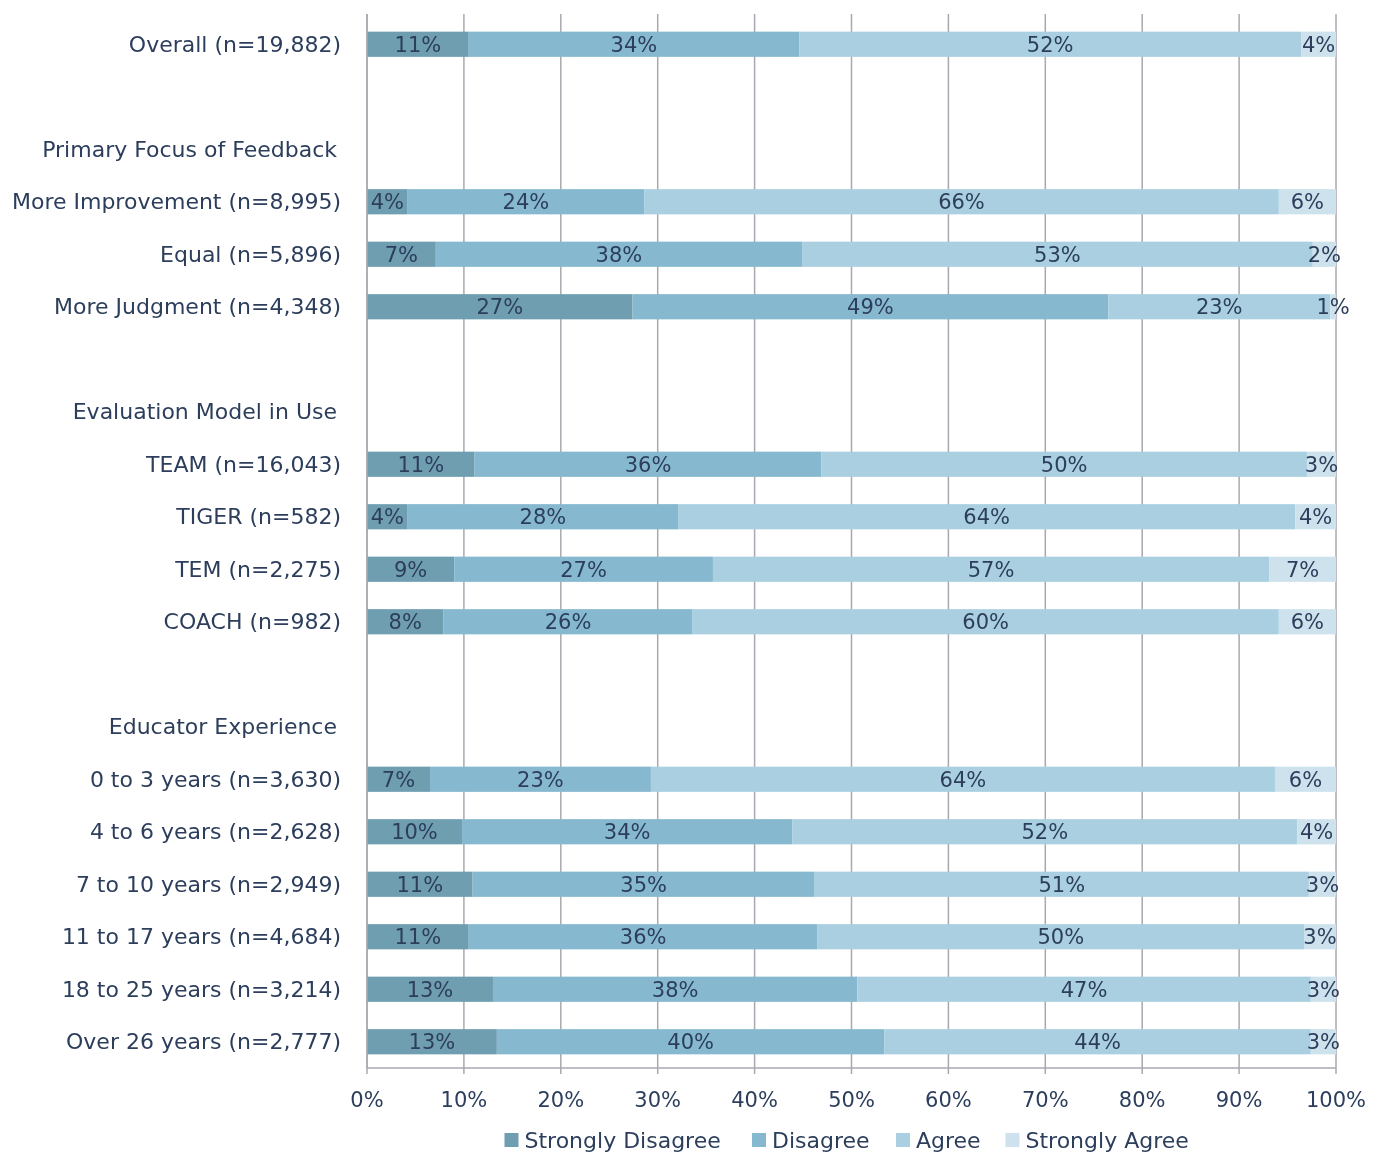 The height and width of the screenshot is (1170, 1377). What do you see at coordinates (258, 517) in the screenshot?
I see `y-tick-label: TIGER (n=582)` at bounding box center [258, 517].